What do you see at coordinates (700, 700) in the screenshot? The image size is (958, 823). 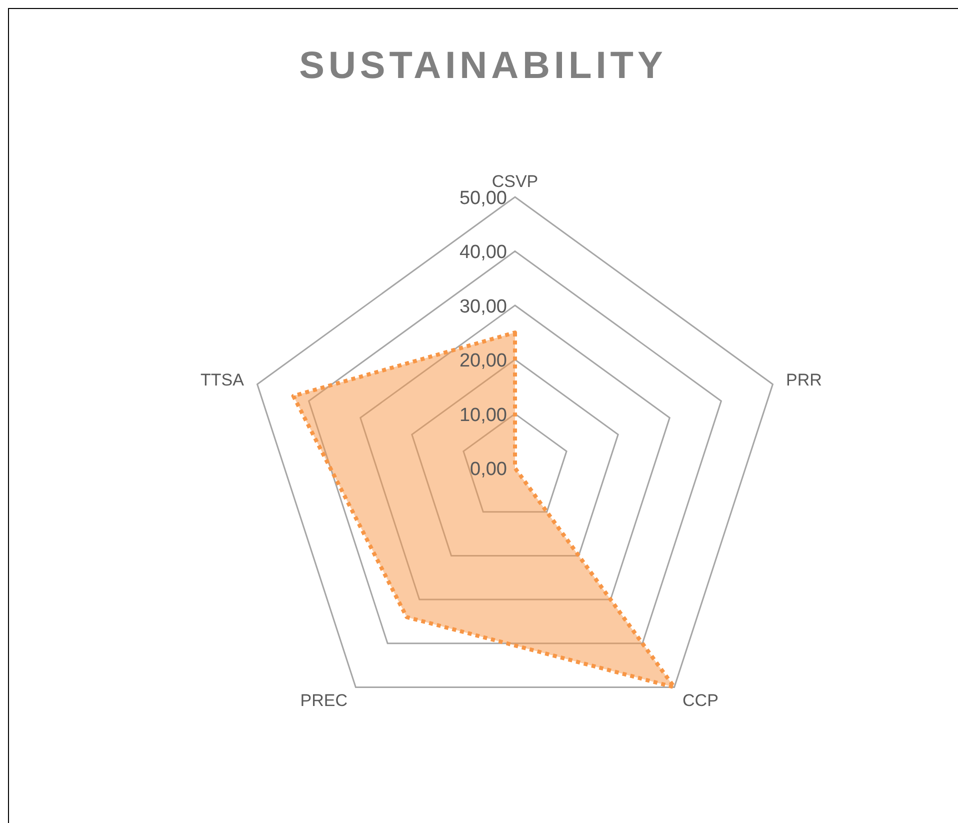 I see `spoke-label: CCP` at bounding box center [700, 700].